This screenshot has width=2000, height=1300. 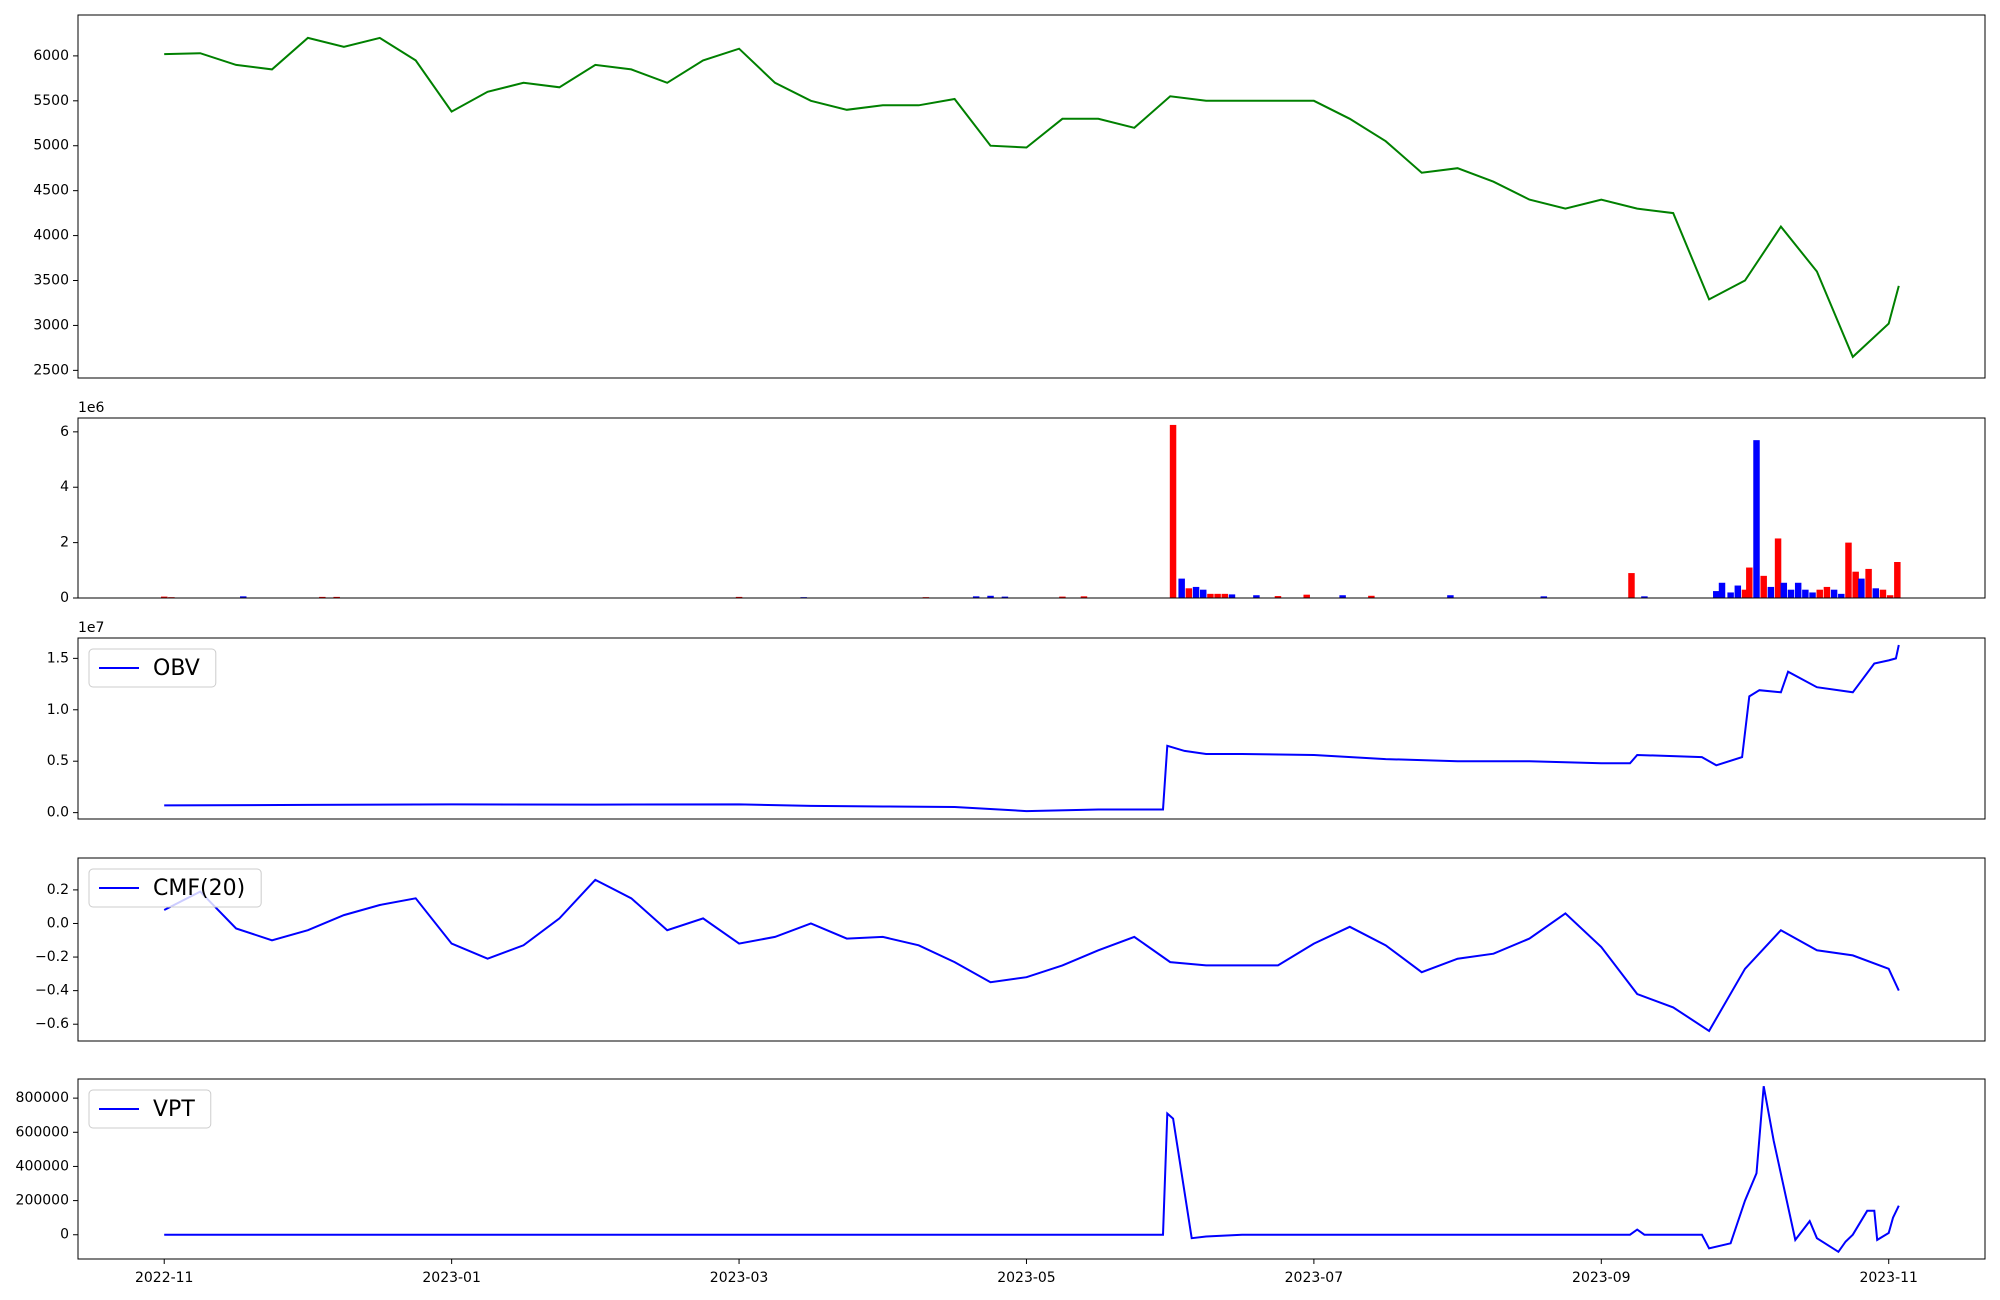 What do you see at coordinates (64, 543) in the screenshot?
I see `y-tick-label: 2` at bounding box center [64, 543].